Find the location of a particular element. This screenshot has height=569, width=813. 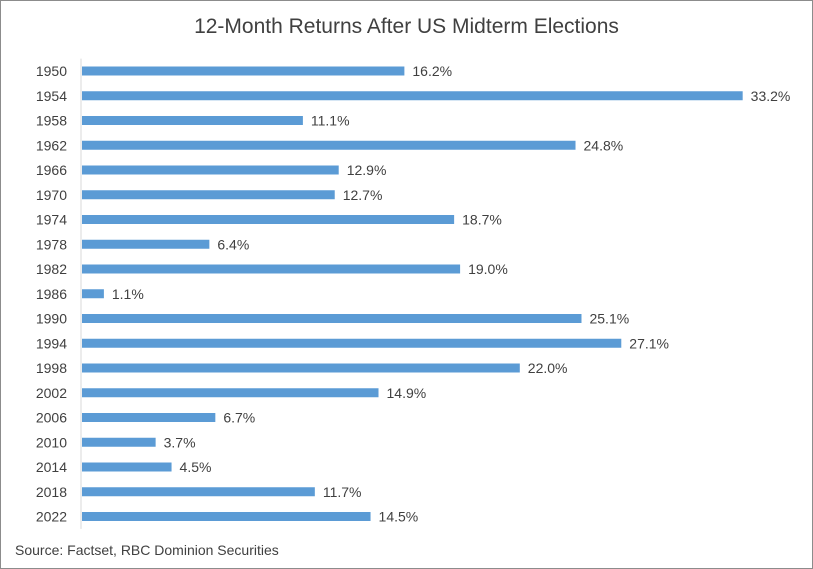

category-tick-label: 1962 is located at coordinates (51, 145).